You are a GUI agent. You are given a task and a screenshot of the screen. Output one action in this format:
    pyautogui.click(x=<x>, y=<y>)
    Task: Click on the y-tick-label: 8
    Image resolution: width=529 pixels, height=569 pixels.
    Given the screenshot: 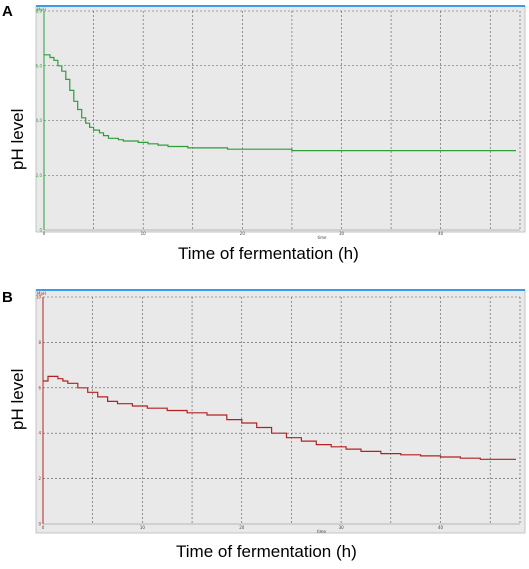 What is the action you would take?
    pyautogui.click(x=39, y=342)
    